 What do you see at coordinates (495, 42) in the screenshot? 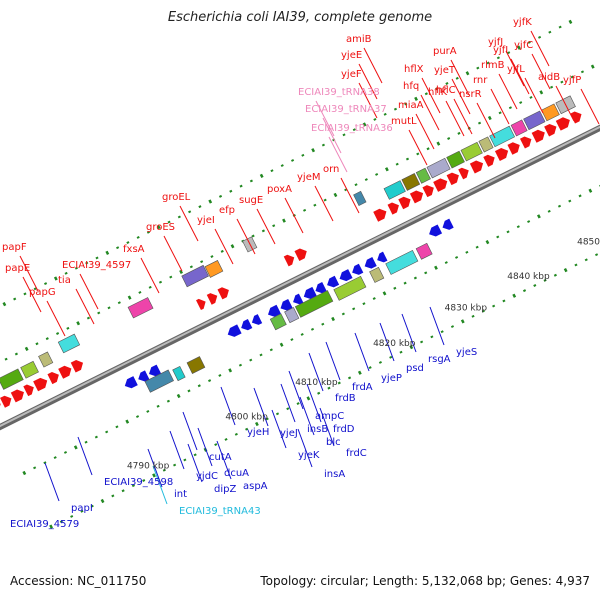
I see `gene-label-top: yjfJ` at bounding box center [495, 42].